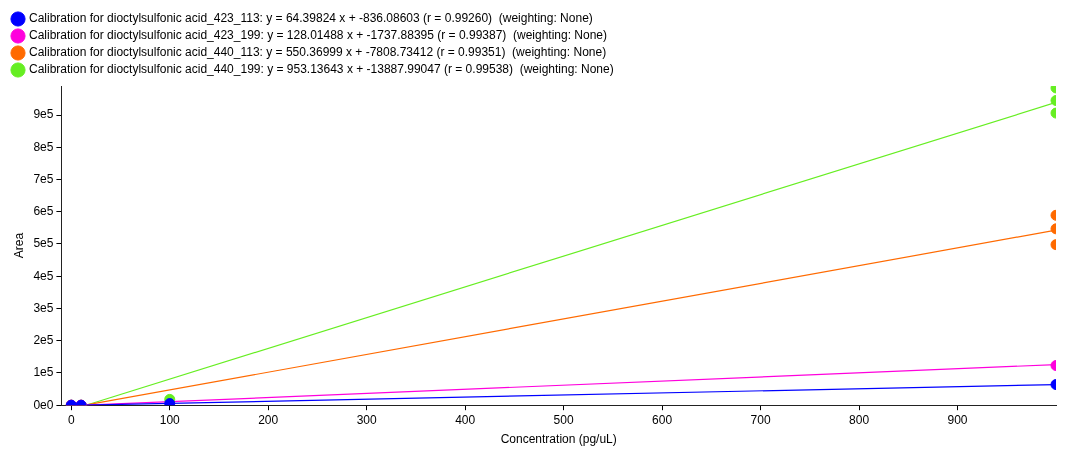 This screenshot has width=1070, height=449. I want to click on legend-label: Calibration for dioctylsulfonic acid_423_113: y = 64.39824 x + -836.08603 (r = 0.99260) (weighting: None), so click(311, 18).